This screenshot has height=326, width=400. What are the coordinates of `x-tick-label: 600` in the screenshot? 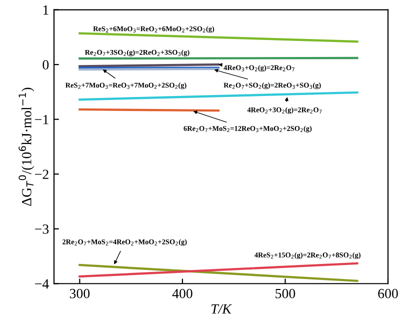 It's located at (388, 293).